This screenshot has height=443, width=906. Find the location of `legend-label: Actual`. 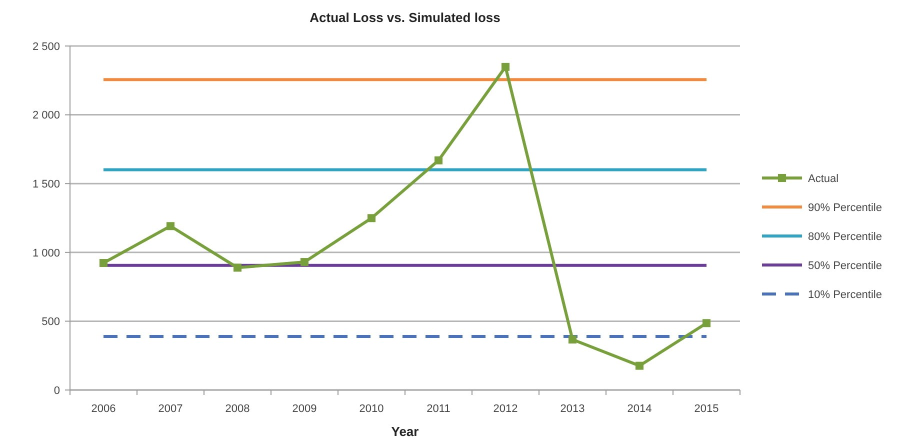

legend-label: Actual is located at coordinates (823, 178).